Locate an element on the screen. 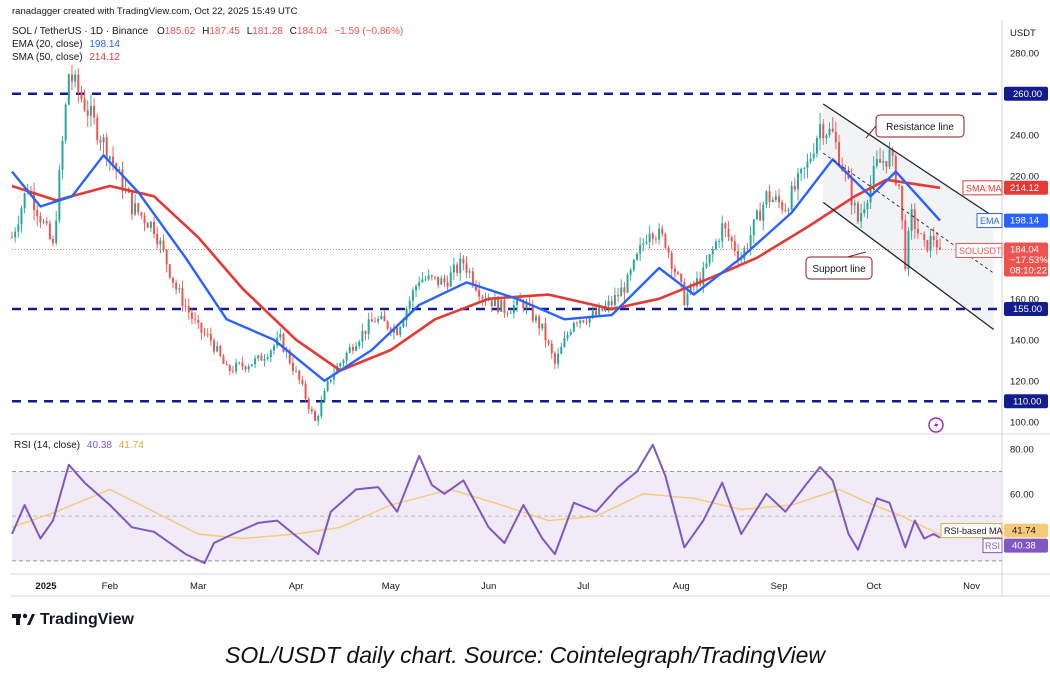  sma-legend-label: SMA (50, close) is located at coordinates (47, 57).